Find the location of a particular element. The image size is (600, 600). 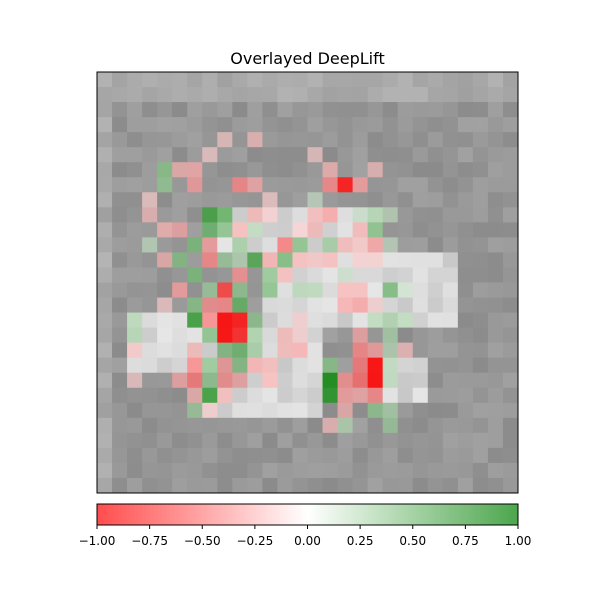

chart-title: Overlayed DeepLift is located at coordinates (307, 58).